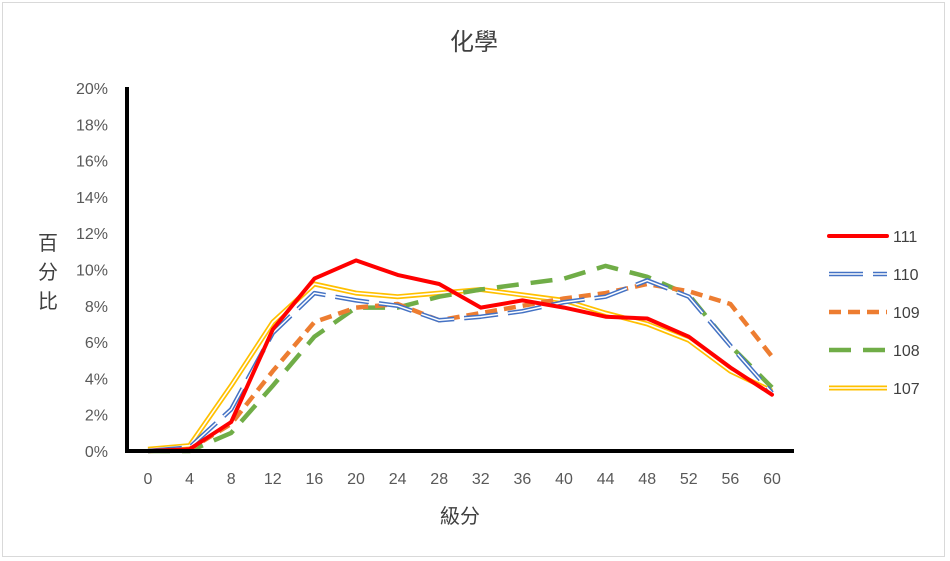  Describe the element at coordinates (874, 389) in the screenshot. I see `legend-item-107: 107` at that location.